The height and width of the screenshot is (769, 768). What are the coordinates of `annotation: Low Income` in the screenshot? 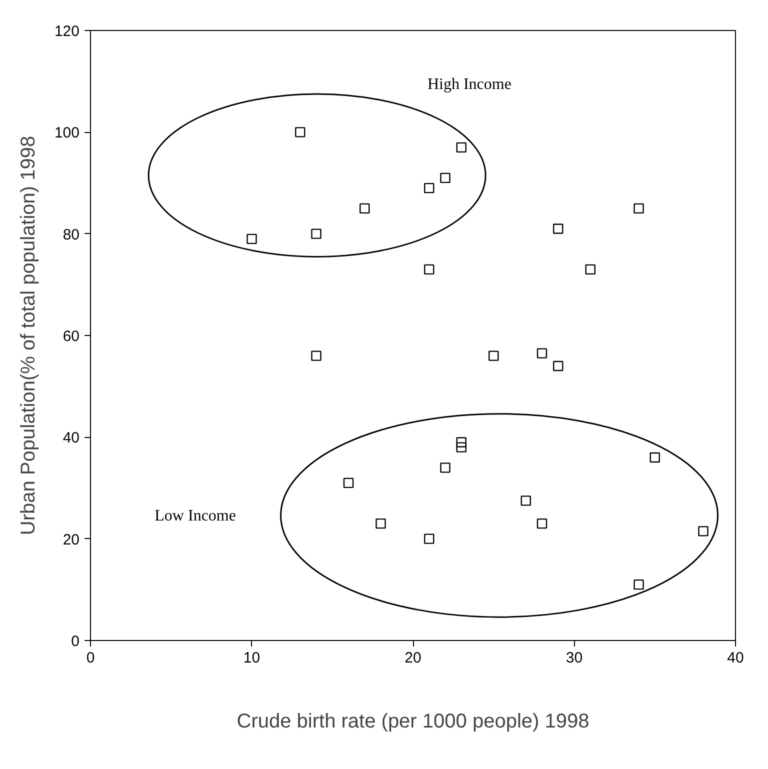 It's located at (195, 515).